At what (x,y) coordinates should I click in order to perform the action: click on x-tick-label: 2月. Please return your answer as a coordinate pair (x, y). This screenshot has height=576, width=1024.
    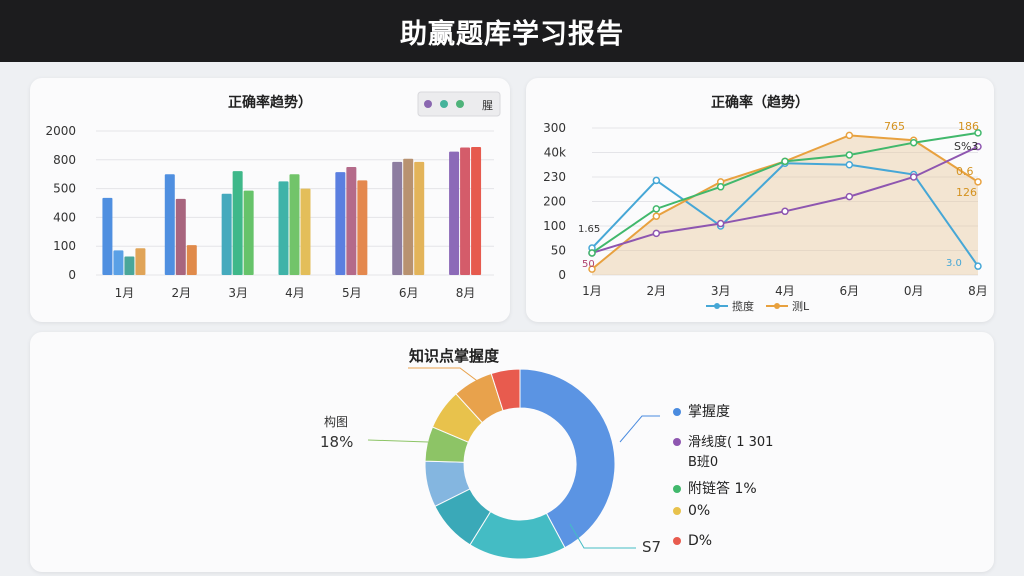
    Looking at the image, I should click on (657, 291).